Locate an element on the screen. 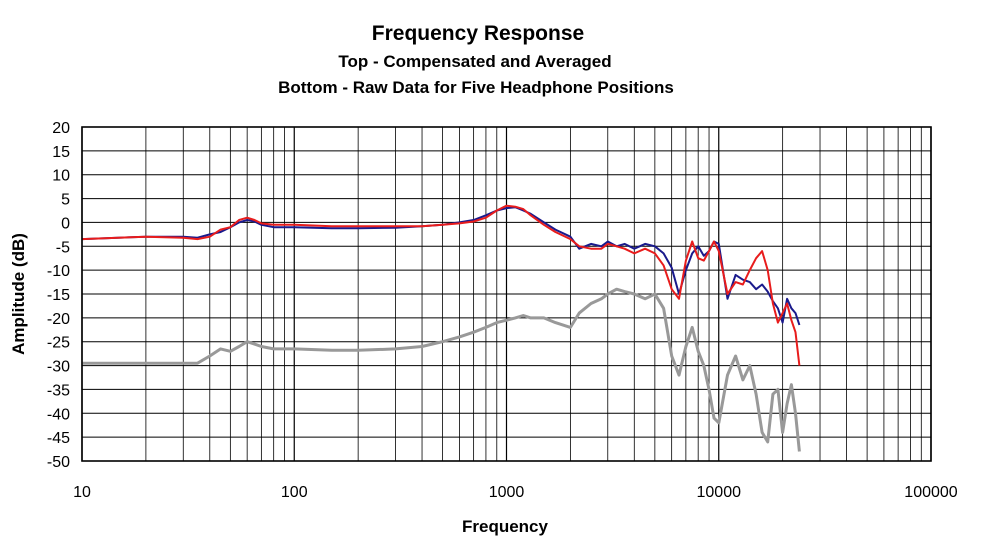 The height and width of the screenshot is (554, 1002). x-tick-label: 1000 is located at coordinates (507, 492).